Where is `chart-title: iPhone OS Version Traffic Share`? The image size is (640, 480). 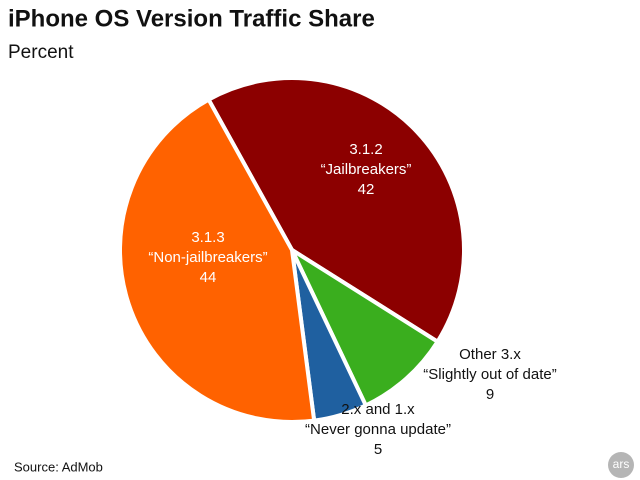
chart-title: iPhone OS Version Traffic Share is located at coordinates (191, 18).